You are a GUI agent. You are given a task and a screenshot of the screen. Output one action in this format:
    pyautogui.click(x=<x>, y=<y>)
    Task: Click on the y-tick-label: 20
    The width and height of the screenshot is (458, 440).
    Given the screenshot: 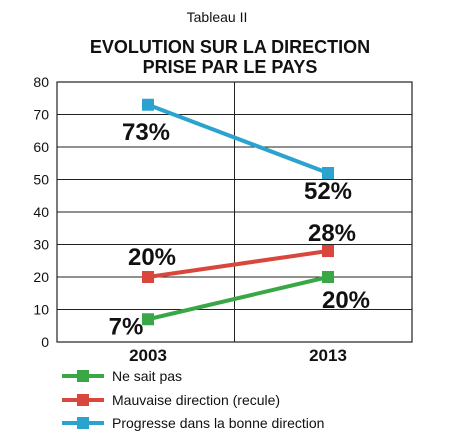 What is the action you would take?
    pyautogui.click(x=41, y=277)
    